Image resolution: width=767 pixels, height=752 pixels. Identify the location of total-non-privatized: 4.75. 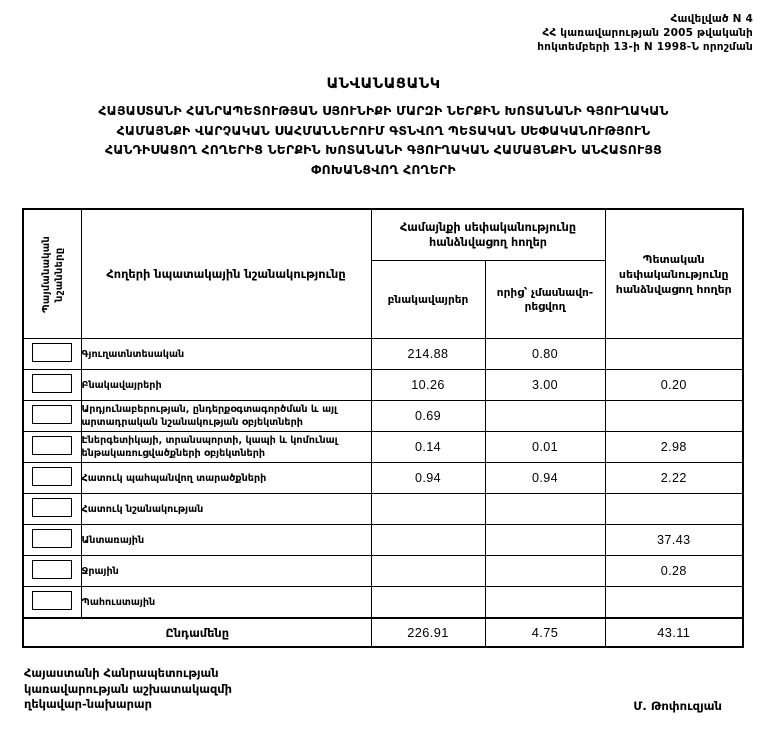
(545, 632).